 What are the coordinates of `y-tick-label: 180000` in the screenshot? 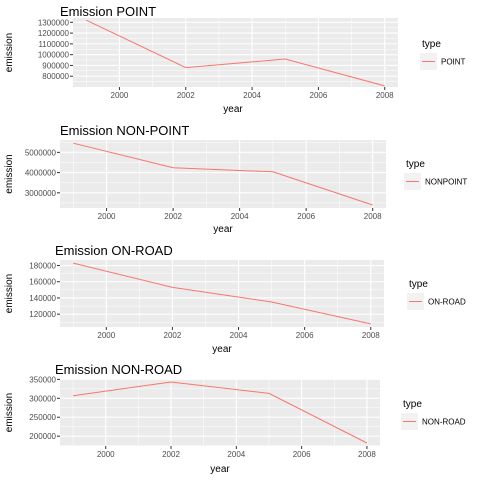 It's located at (42, 266).